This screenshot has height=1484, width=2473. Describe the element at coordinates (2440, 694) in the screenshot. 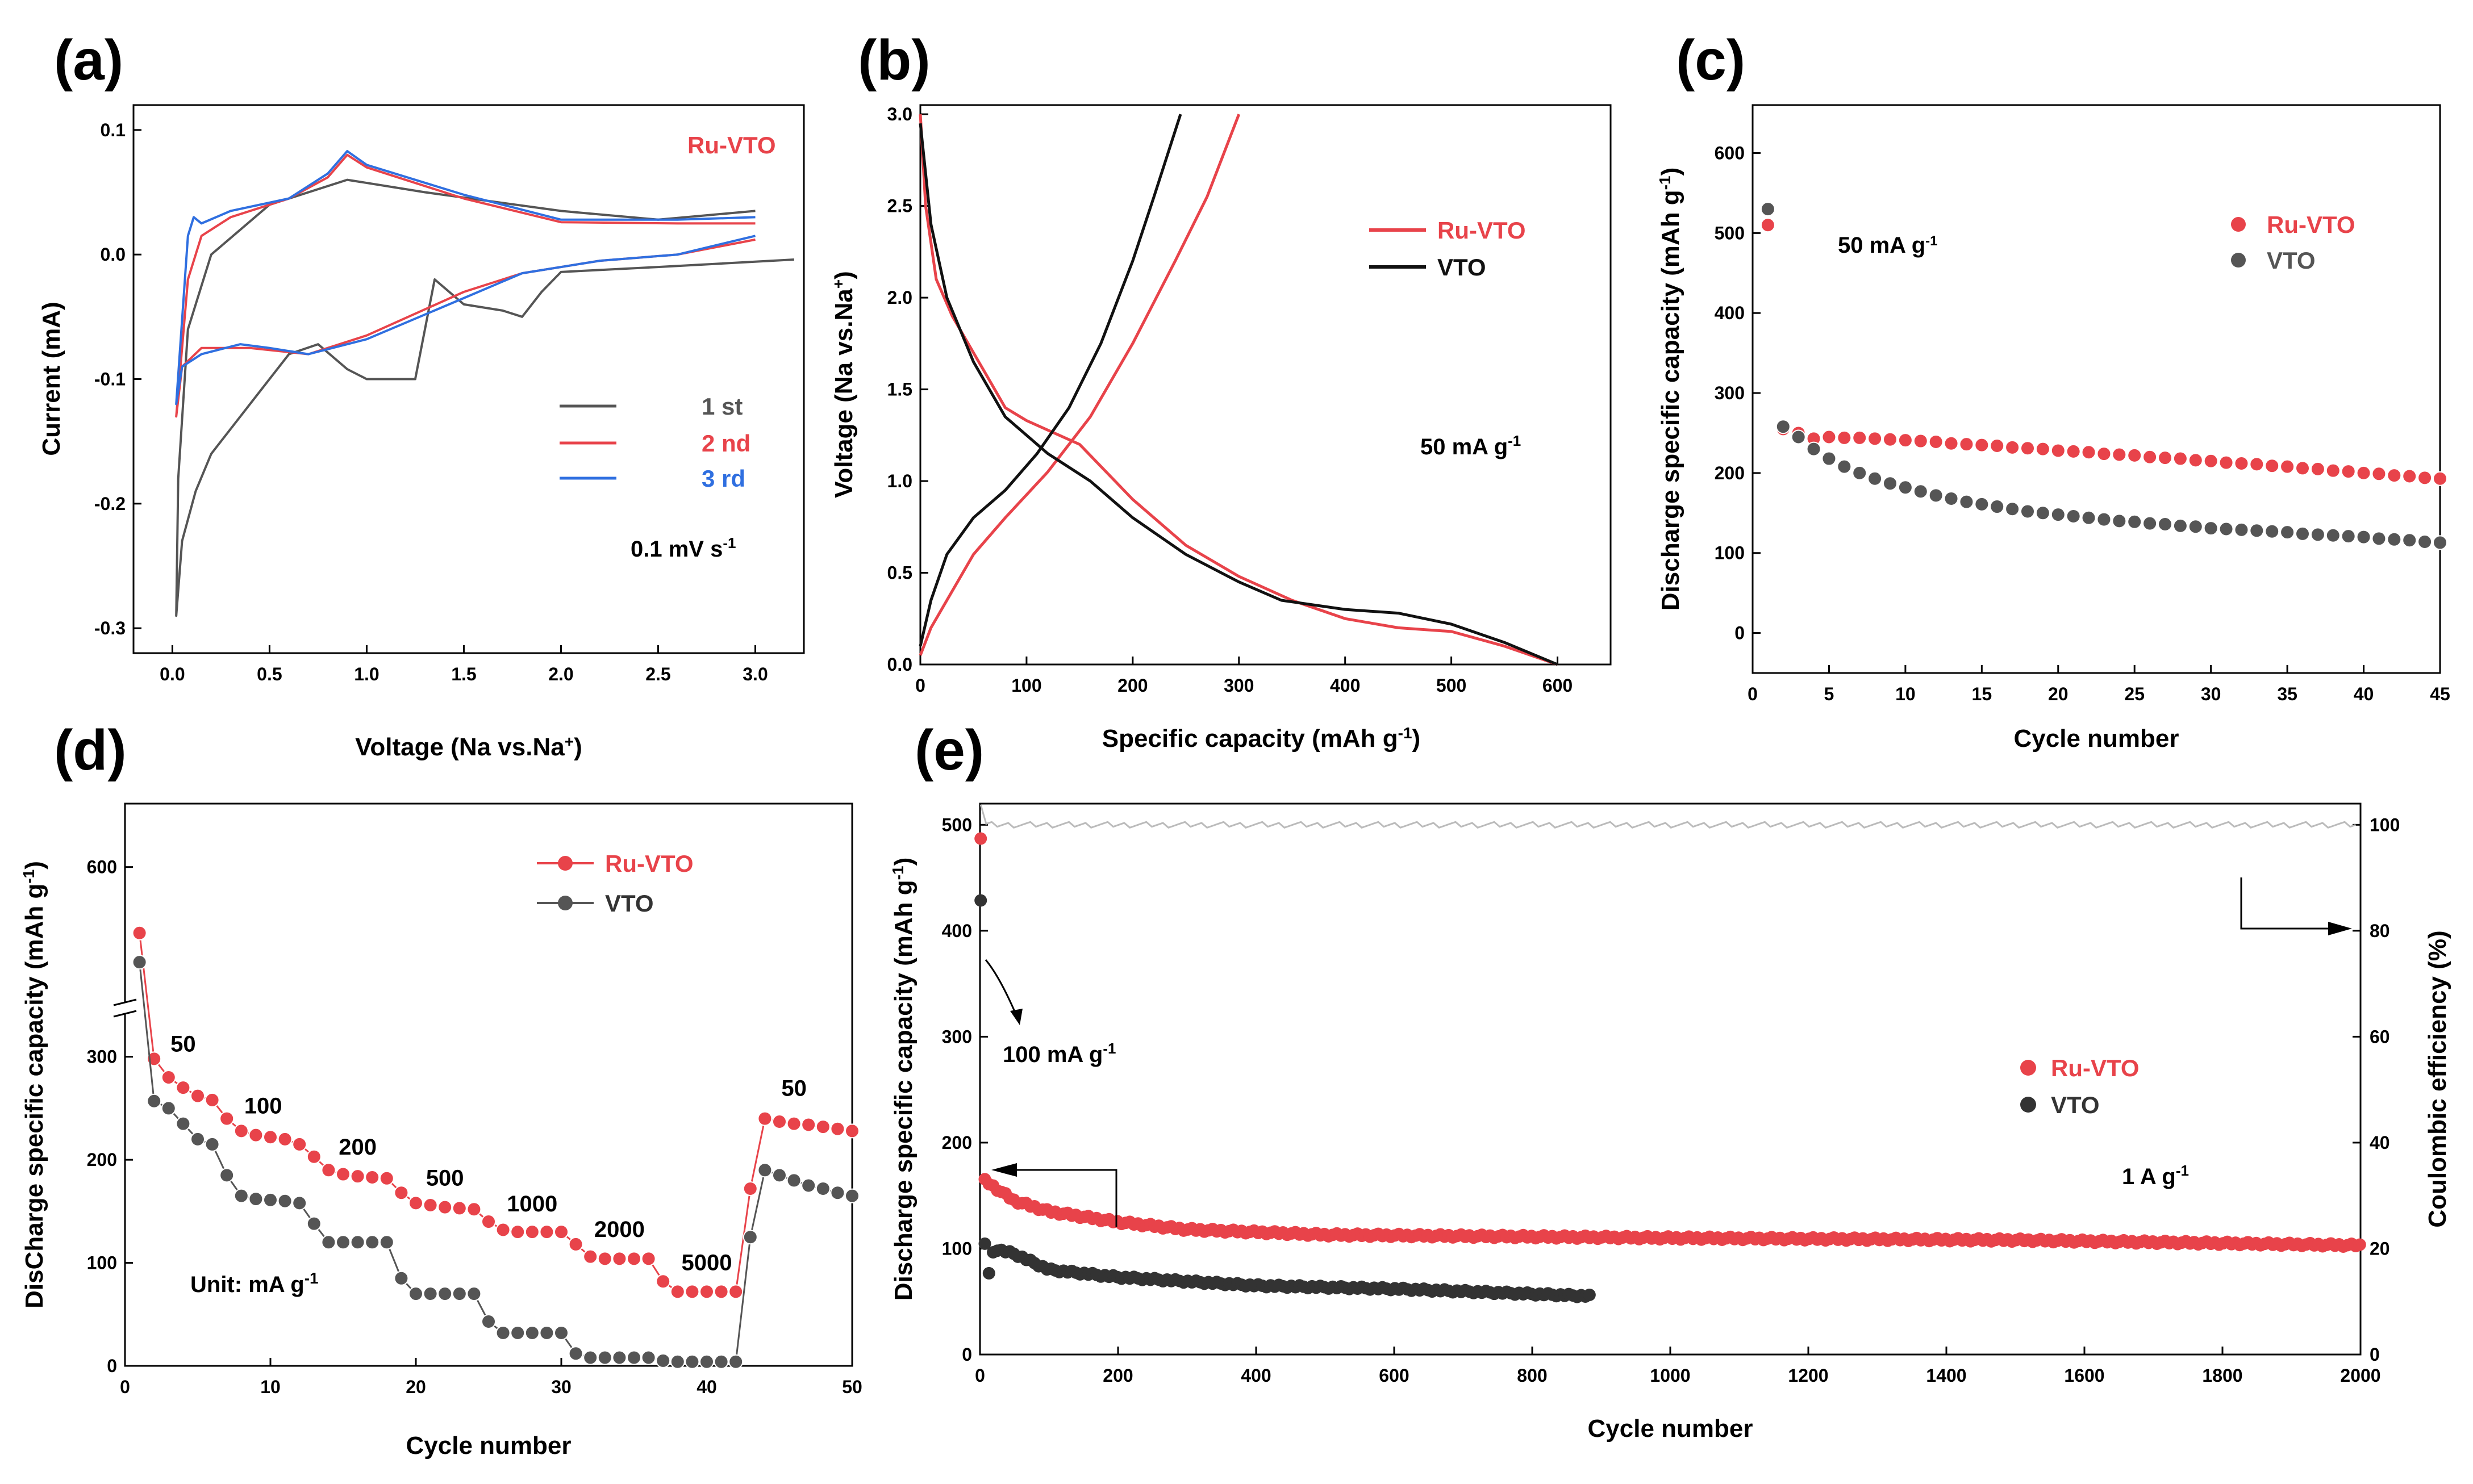

I see `x-tick-label: 45` at that location.